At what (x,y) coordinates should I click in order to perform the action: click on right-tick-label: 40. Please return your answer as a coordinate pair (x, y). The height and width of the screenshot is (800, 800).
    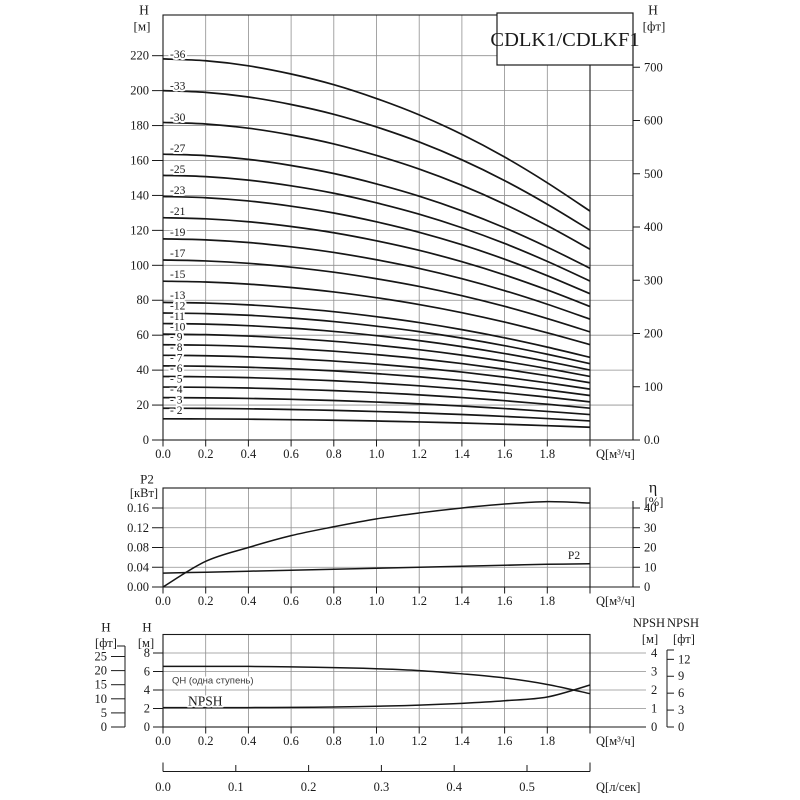
    Looking at the image, I should click on (650, 508).